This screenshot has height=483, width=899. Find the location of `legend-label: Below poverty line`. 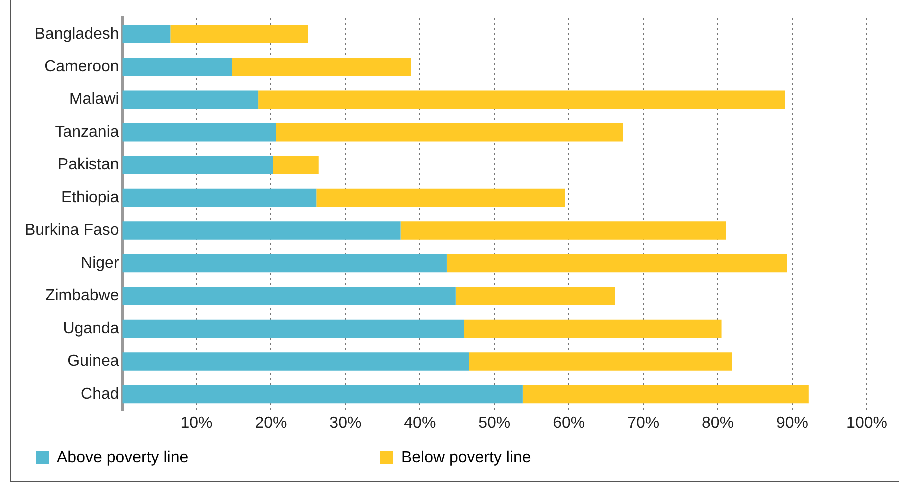

legend-label: Below poverty line is located at coordinates (555, 457).